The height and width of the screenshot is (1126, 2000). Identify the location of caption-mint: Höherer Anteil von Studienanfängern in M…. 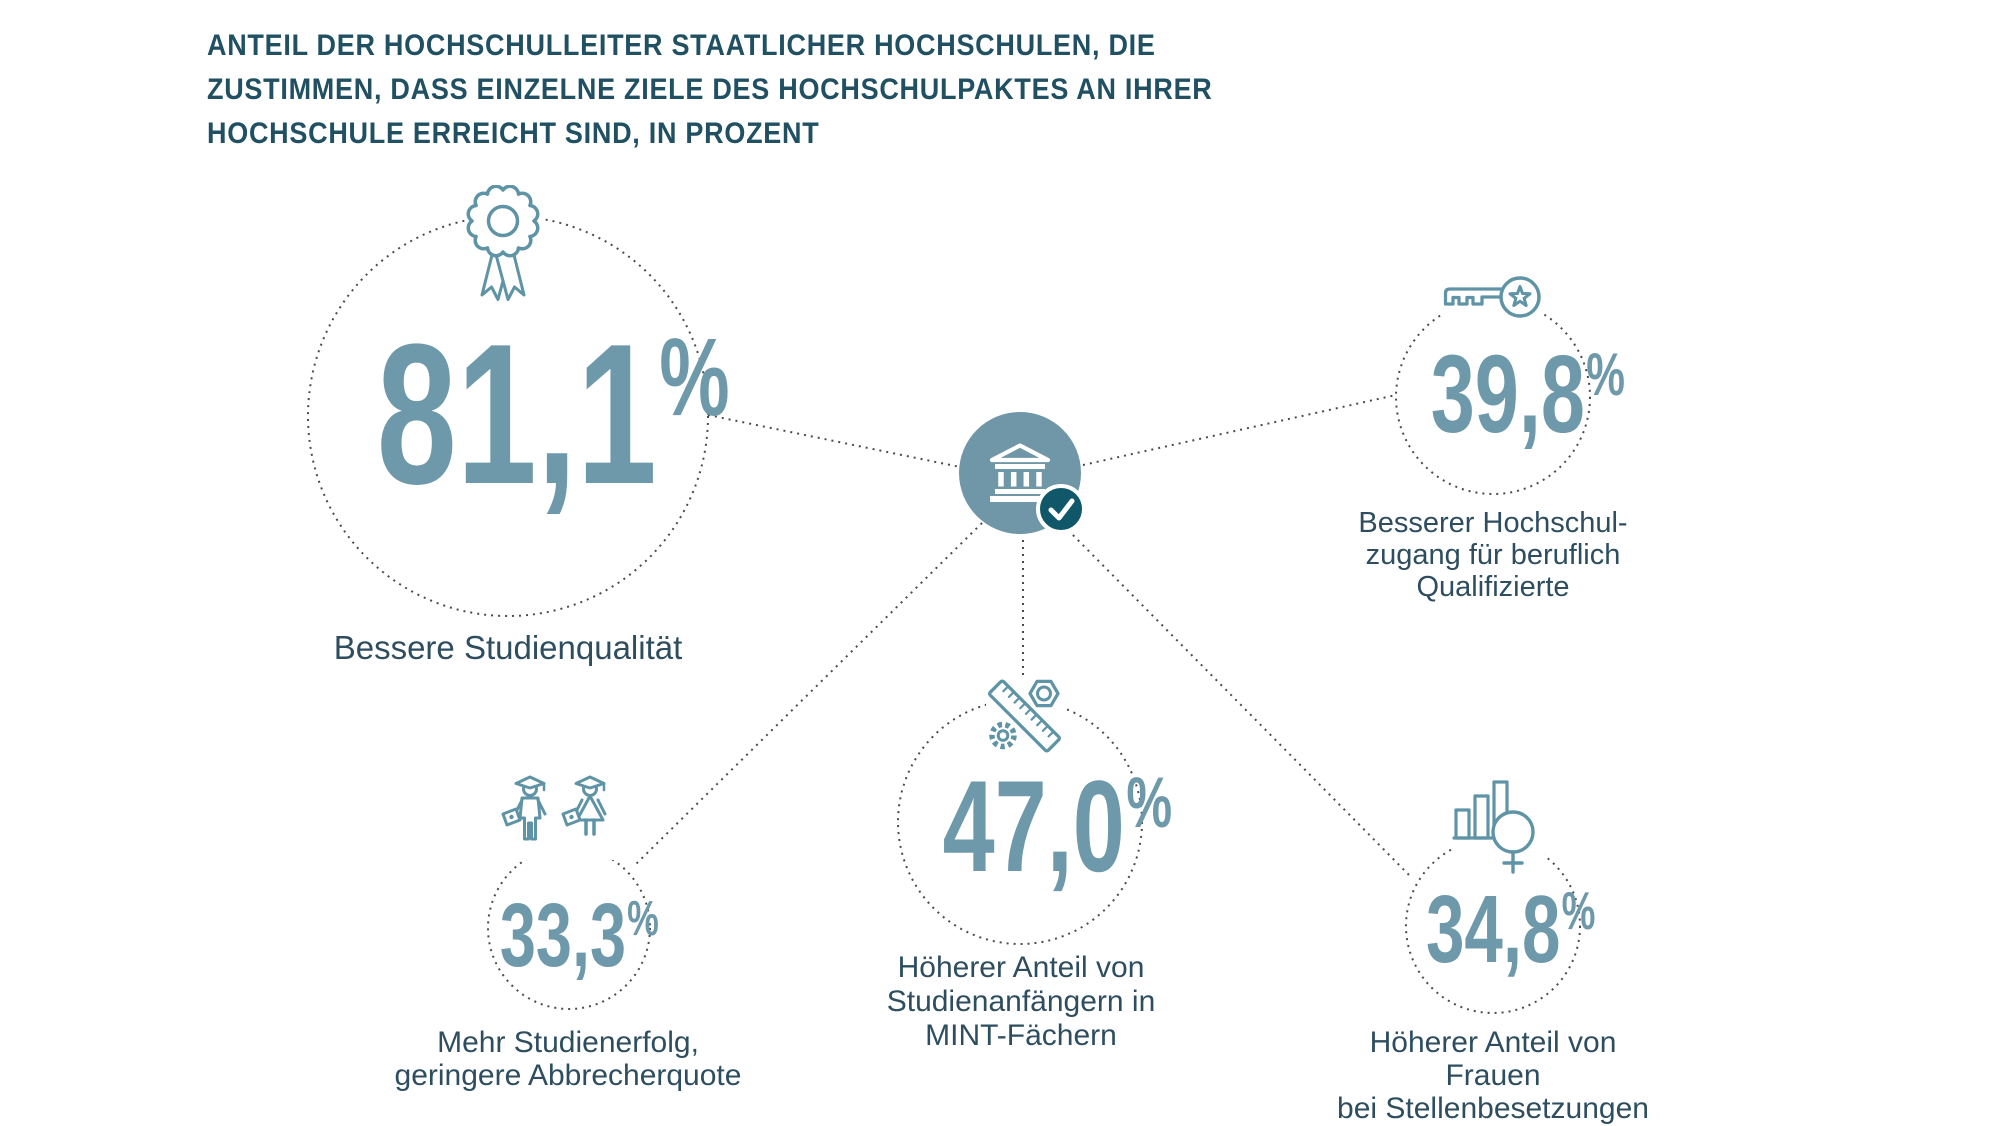
(1021, 1002).